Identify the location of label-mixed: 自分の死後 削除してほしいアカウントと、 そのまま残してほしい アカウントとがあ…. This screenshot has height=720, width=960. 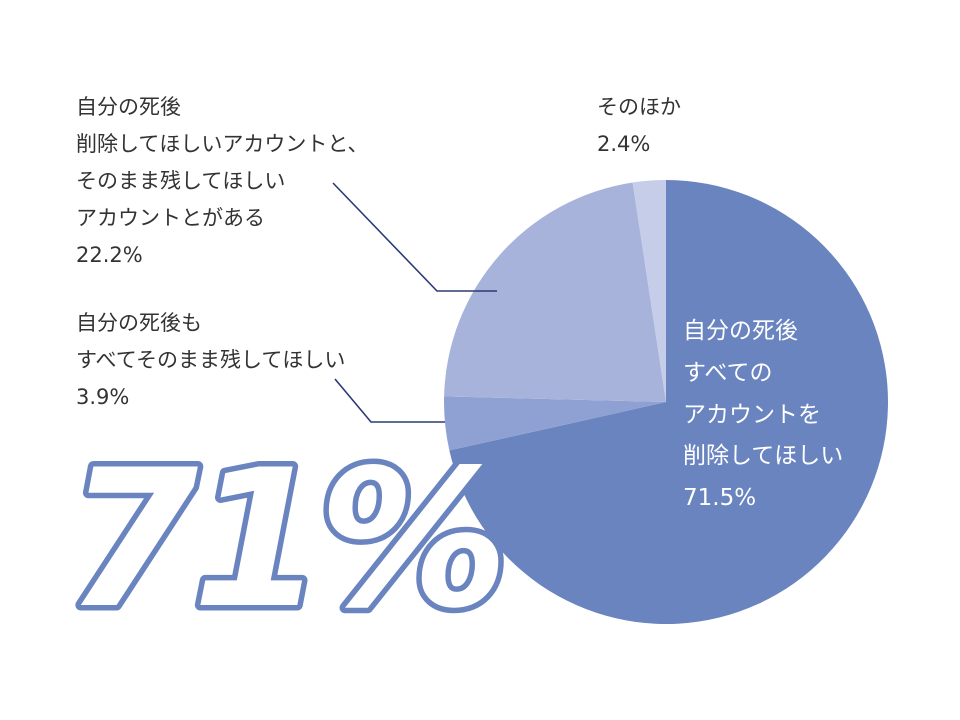
(222, 181).